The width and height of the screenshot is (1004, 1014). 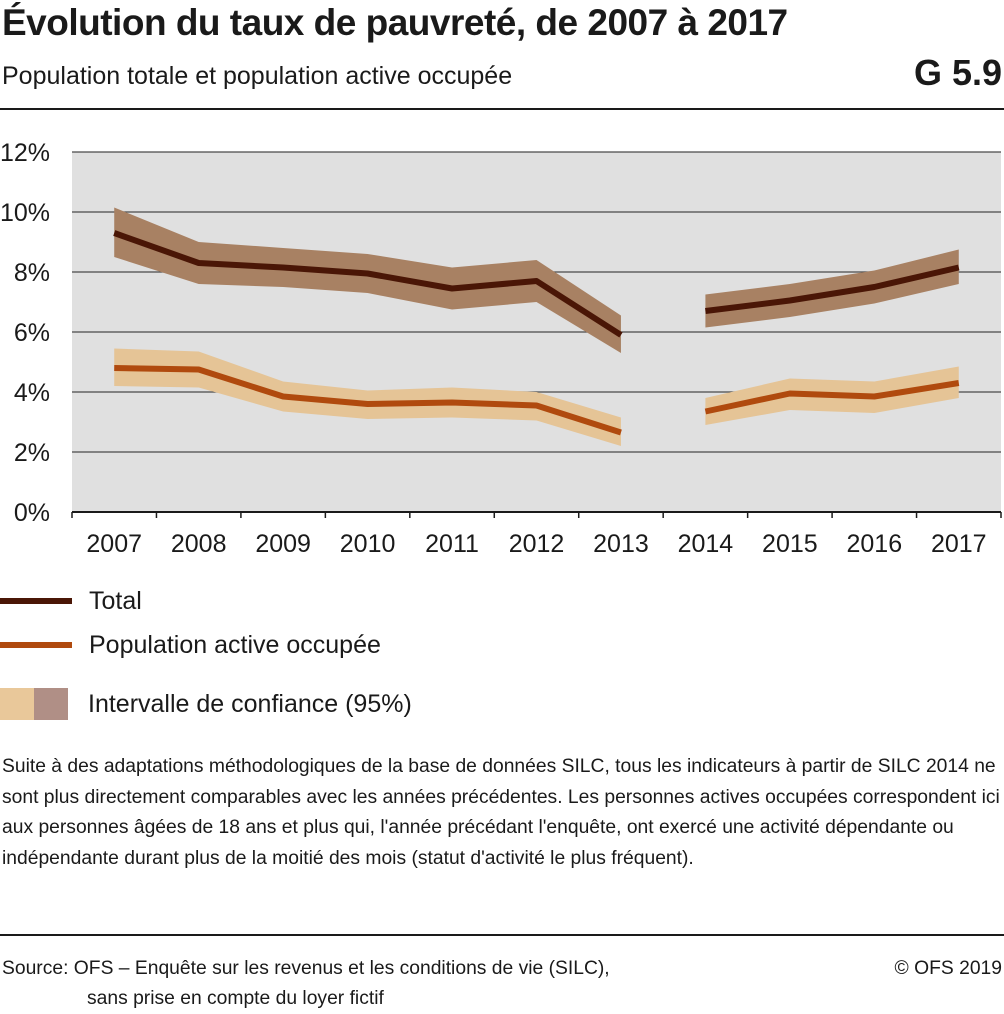 I want to click on x-tick-label: 2008, so click(x=199, y=544).